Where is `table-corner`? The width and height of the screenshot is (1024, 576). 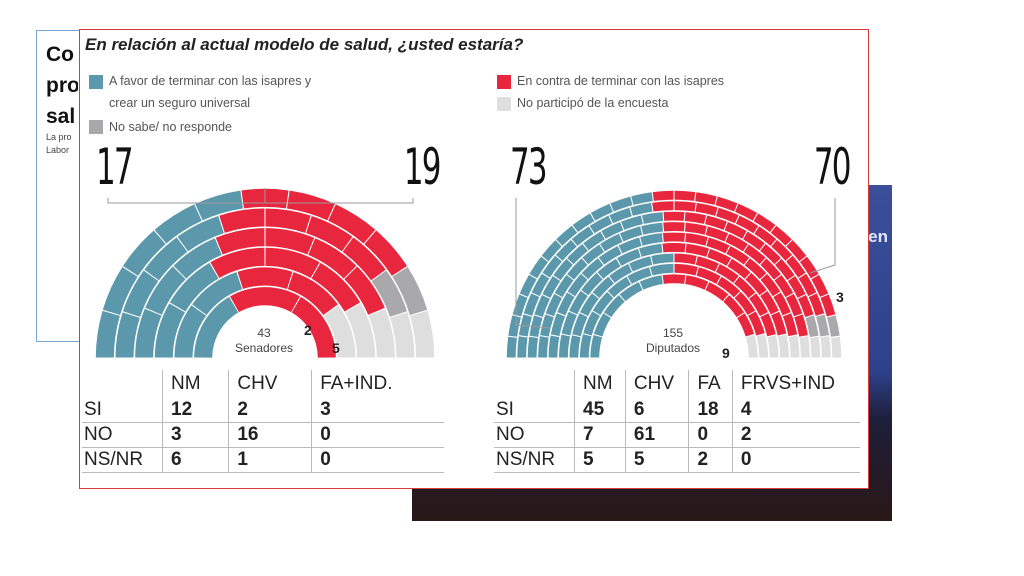
table-corner is located at coordinates (534, 384).